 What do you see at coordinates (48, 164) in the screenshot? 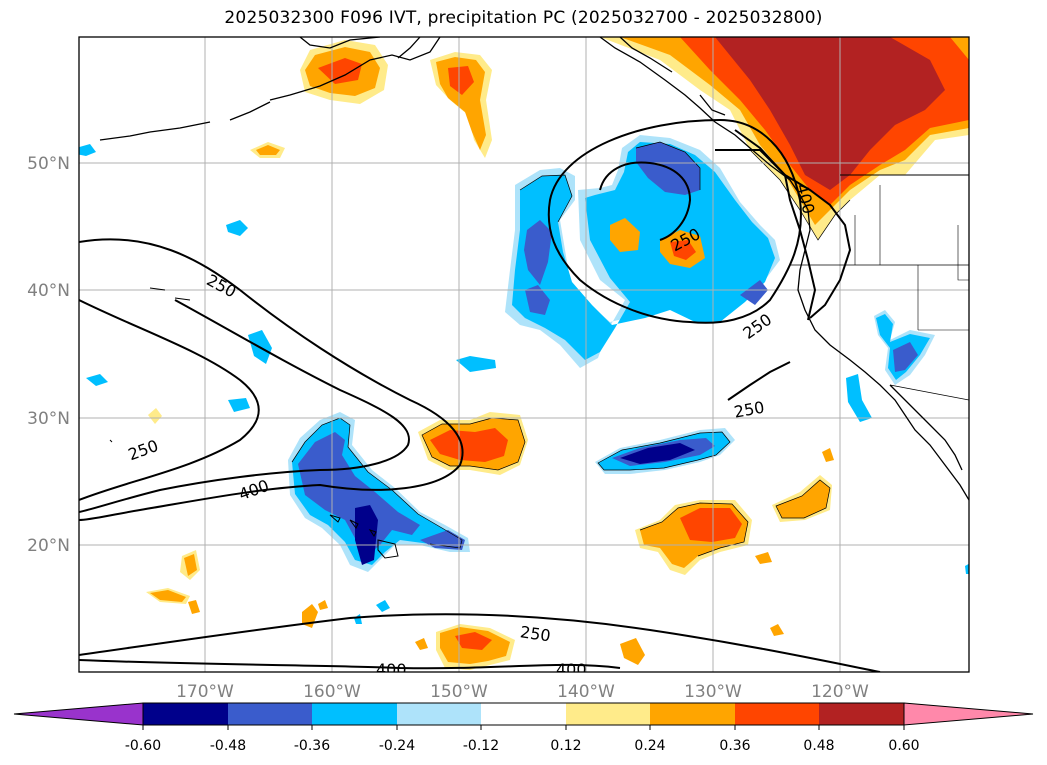
I see `lat-label-50n: 50°N` at bounding box center [48, 164].